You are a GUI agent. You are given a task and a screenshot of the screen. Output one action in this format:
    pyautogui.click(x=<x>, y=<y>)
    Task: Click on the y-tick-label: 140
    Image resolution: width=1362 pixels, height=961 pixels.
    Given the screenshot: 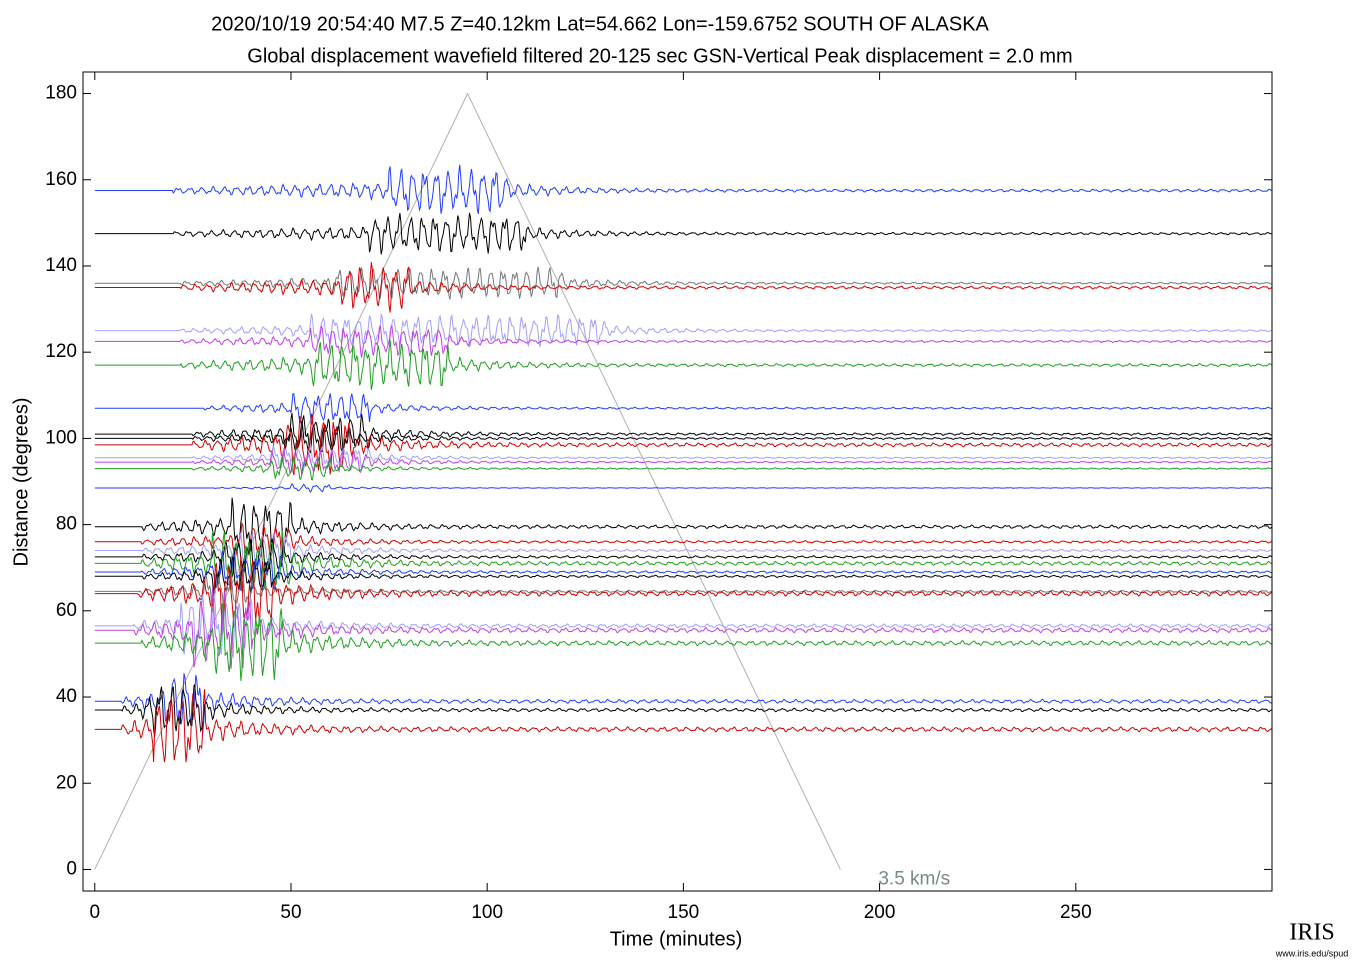 What is the action you would take?
    pyautogui.click(x=61, y=265)
    